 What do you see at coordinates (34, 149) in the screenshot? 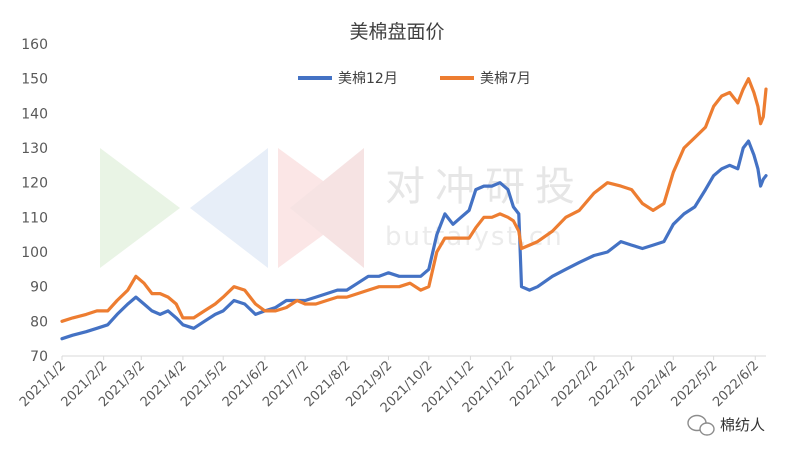
I see `y-tick-label: 130` at bounding box center [34, 149].